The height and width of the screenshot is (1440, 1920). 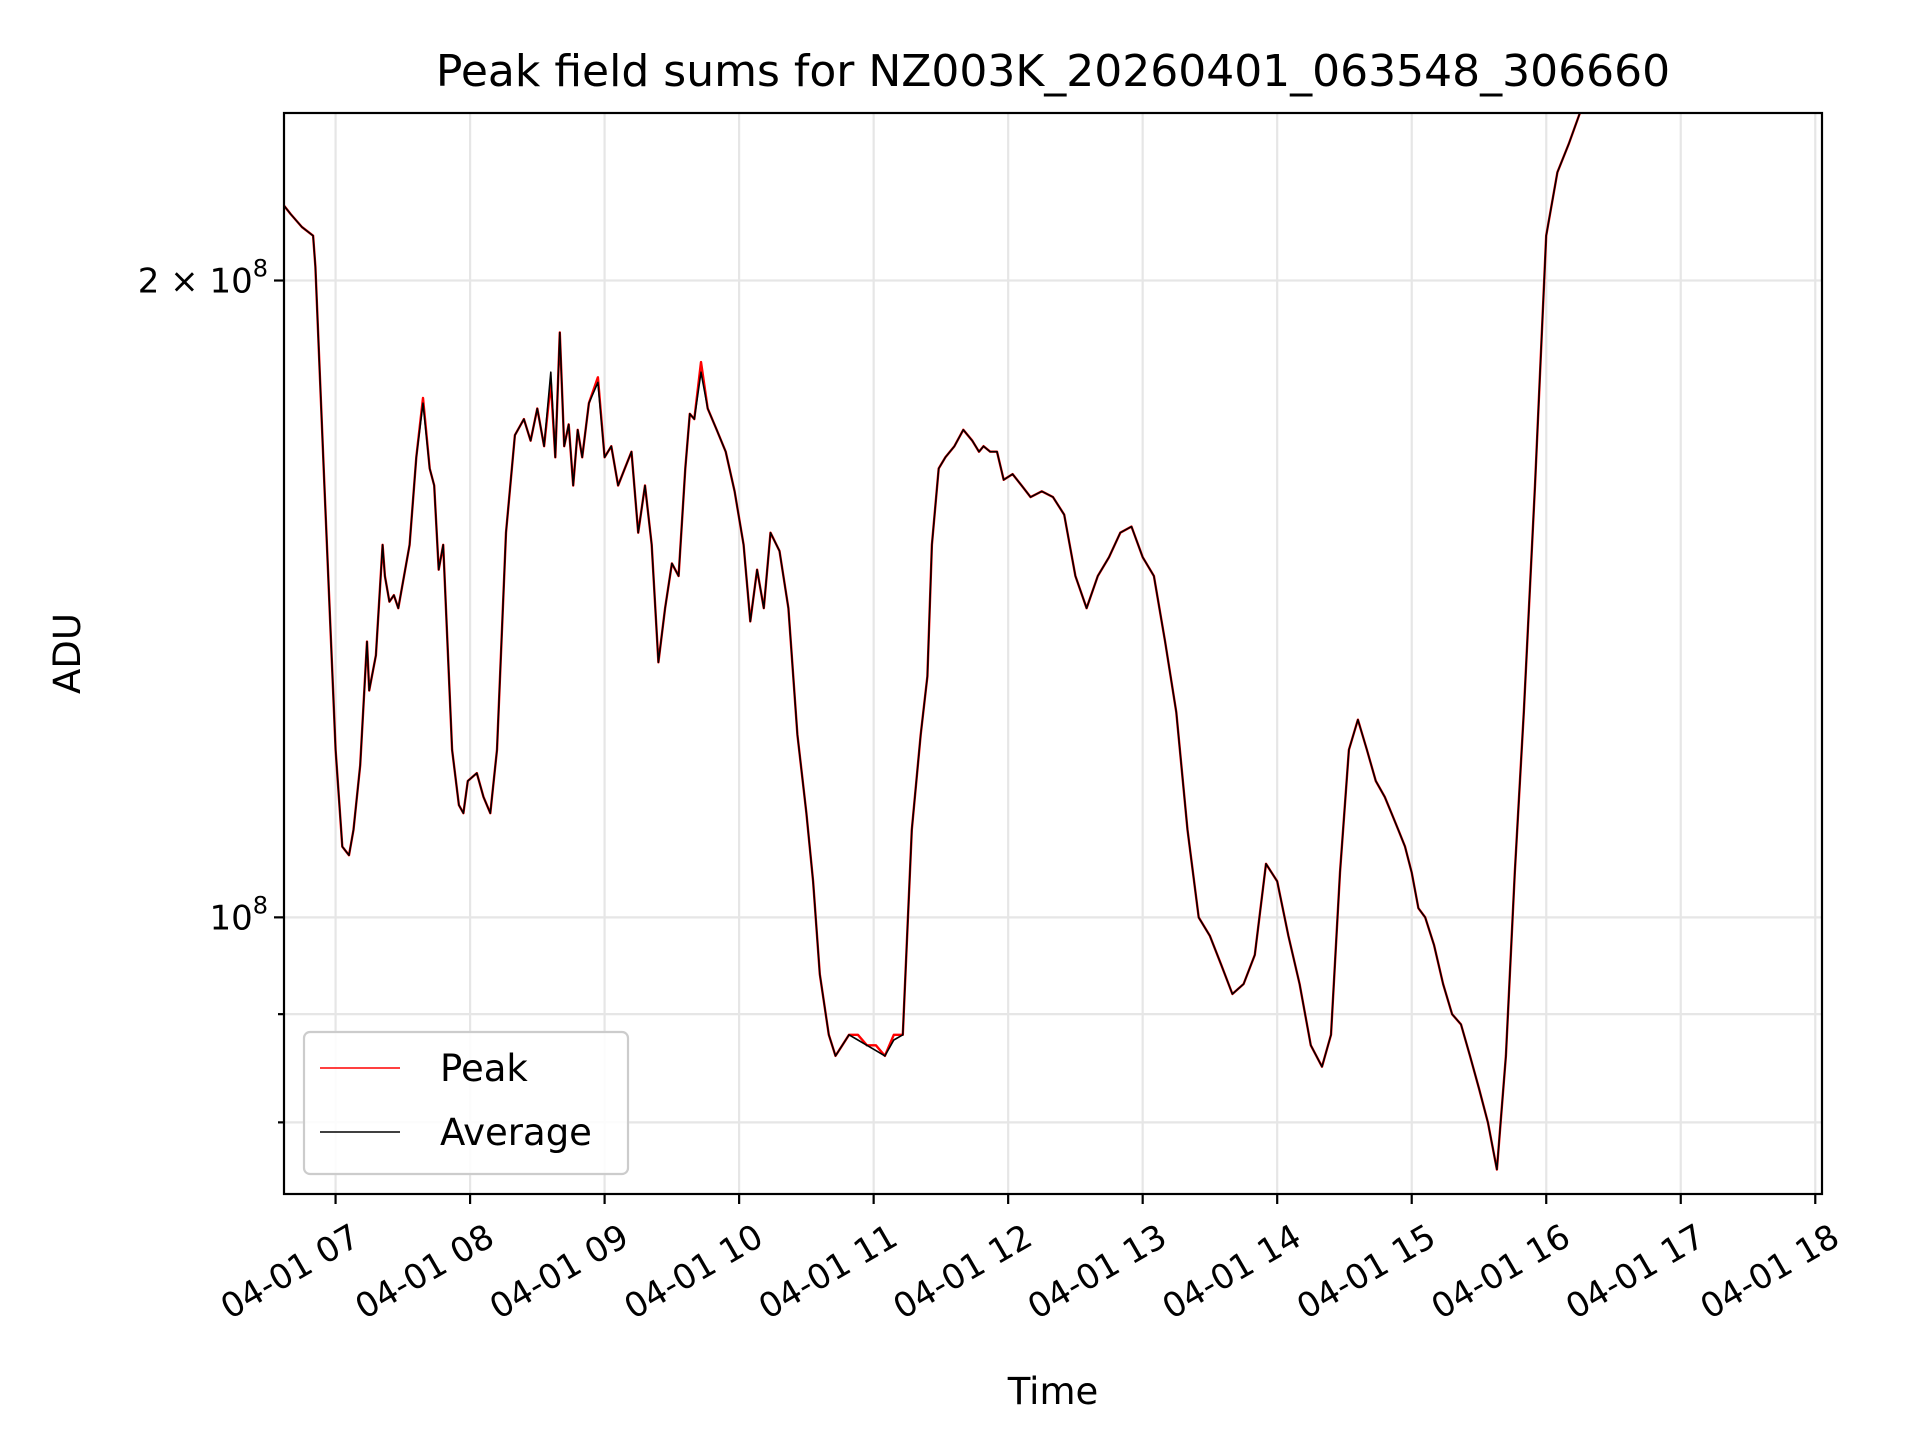 What do you see at coordinates (466, 1103) in the screenshot?
I see `legend: Peak Average` at bounding box center [466, 1103].